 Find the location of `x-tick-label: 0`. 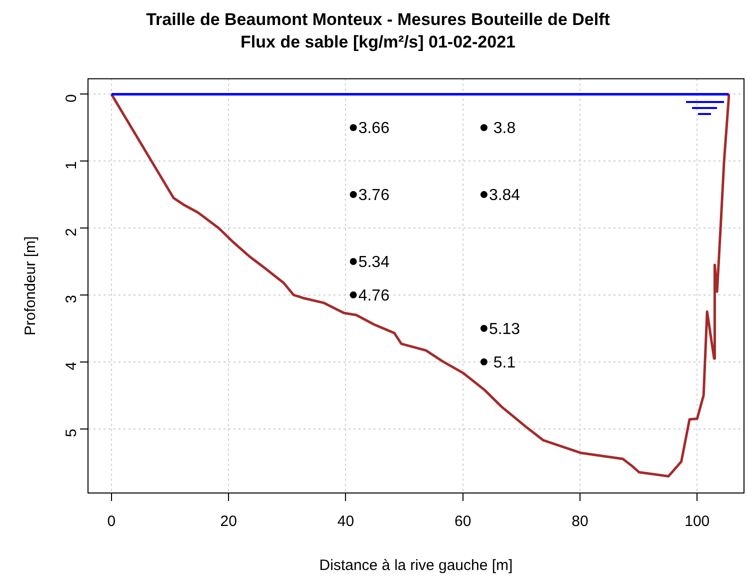

x-tick-label: 0 is located at coordinates (111, 521).